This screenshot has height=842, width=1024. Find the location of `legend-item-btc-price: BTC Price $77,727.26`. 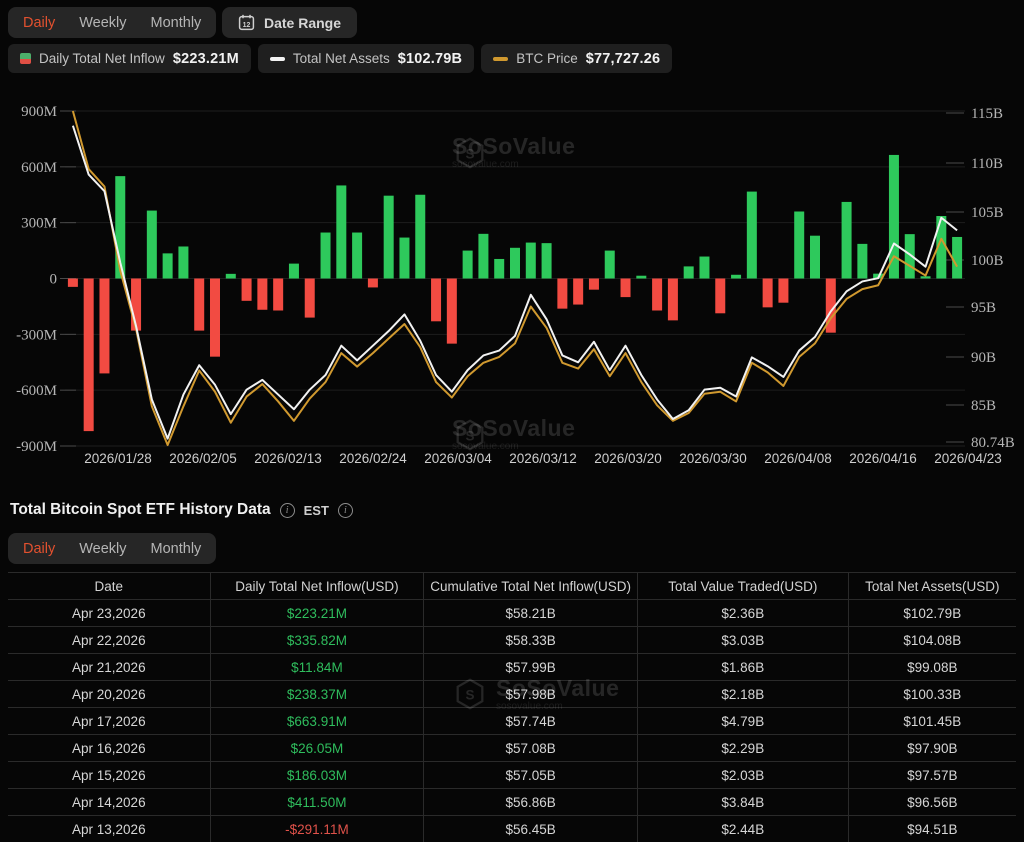

legend-item-btc-price: BTC Price $77,727.26 is located at coordinates (577, 58).